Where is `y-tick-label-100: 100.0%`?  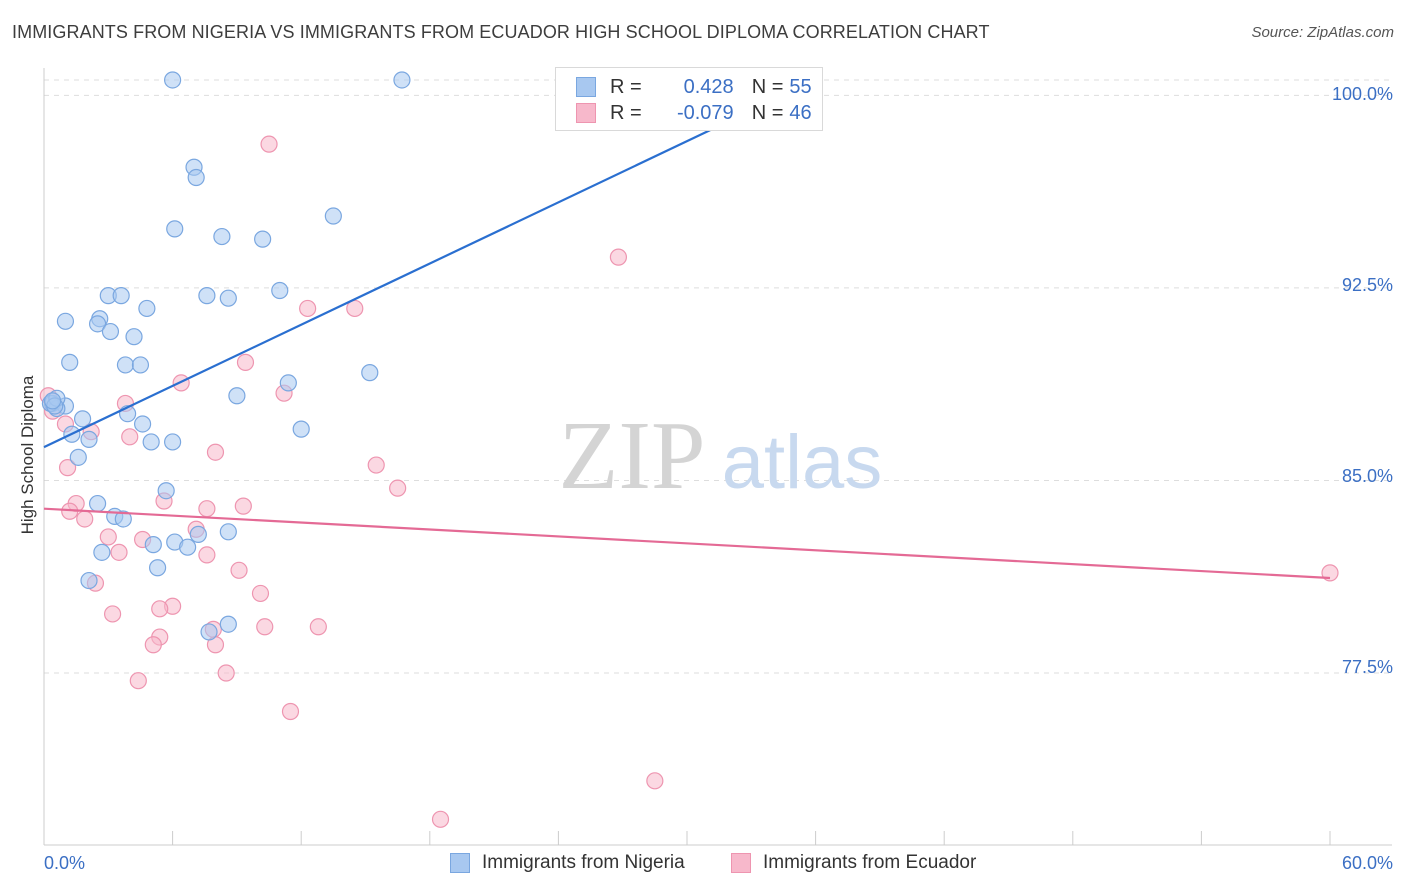
y-tick-label-100: 100.0% is located at coordinates (1362, 94).